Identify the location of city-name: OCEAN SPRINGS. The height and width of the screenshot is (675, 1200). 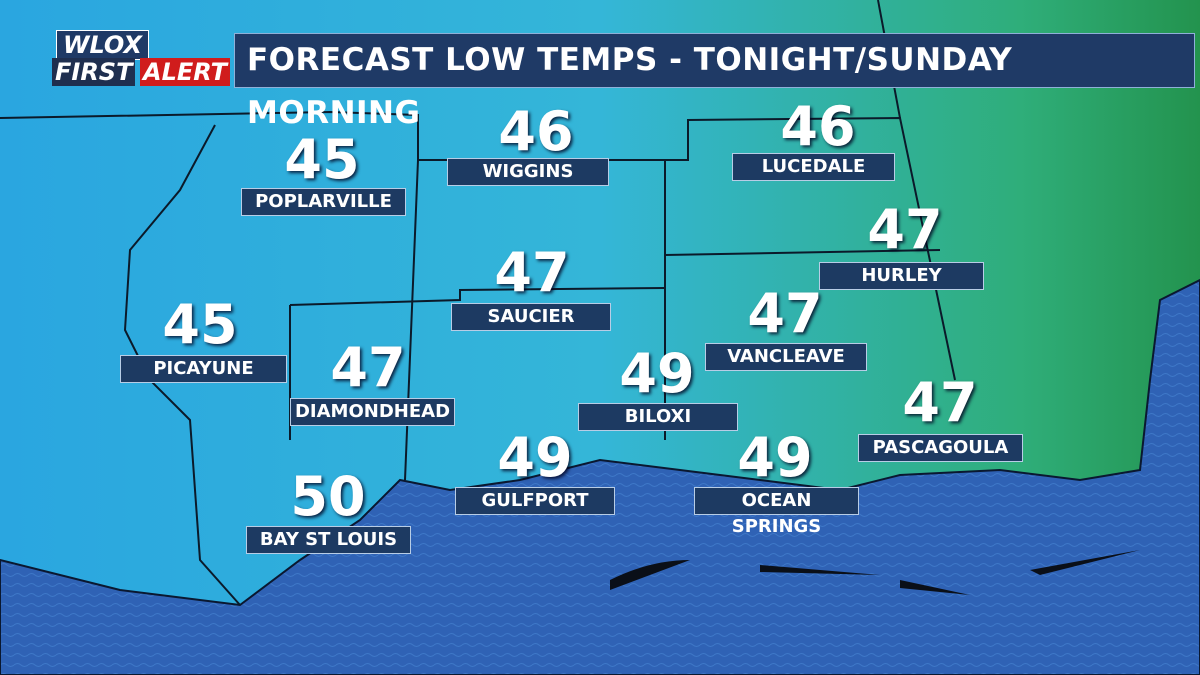
(776, 512).